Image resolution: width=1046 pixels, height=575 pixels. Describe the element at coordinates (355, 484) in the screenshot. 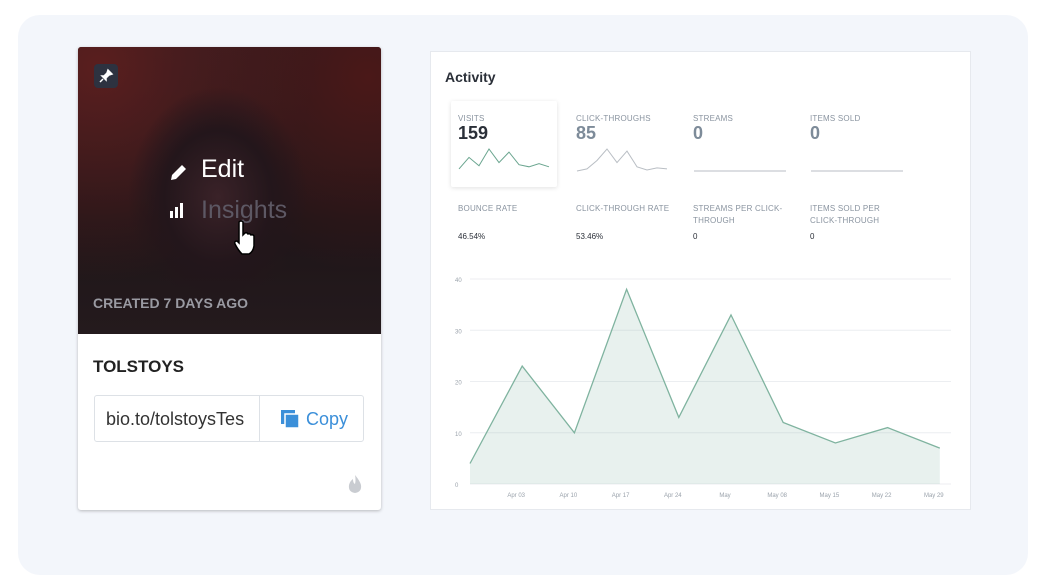

I see `flame-icon` at that location.